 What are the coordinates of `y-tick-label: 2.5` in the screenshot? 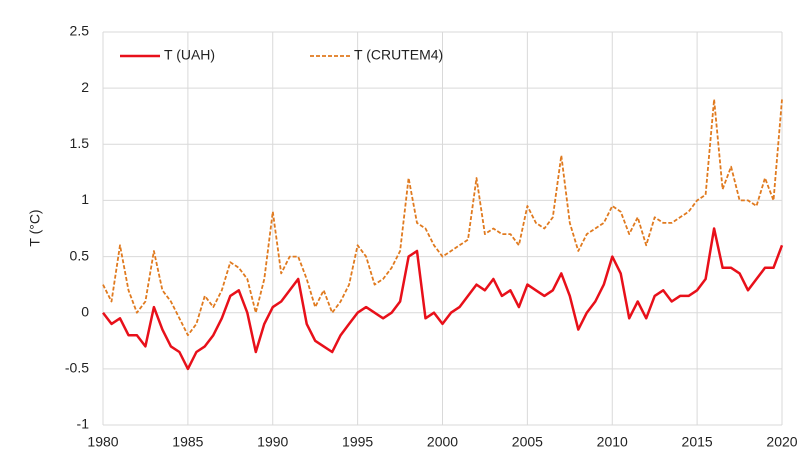 It's located at (80, 31).